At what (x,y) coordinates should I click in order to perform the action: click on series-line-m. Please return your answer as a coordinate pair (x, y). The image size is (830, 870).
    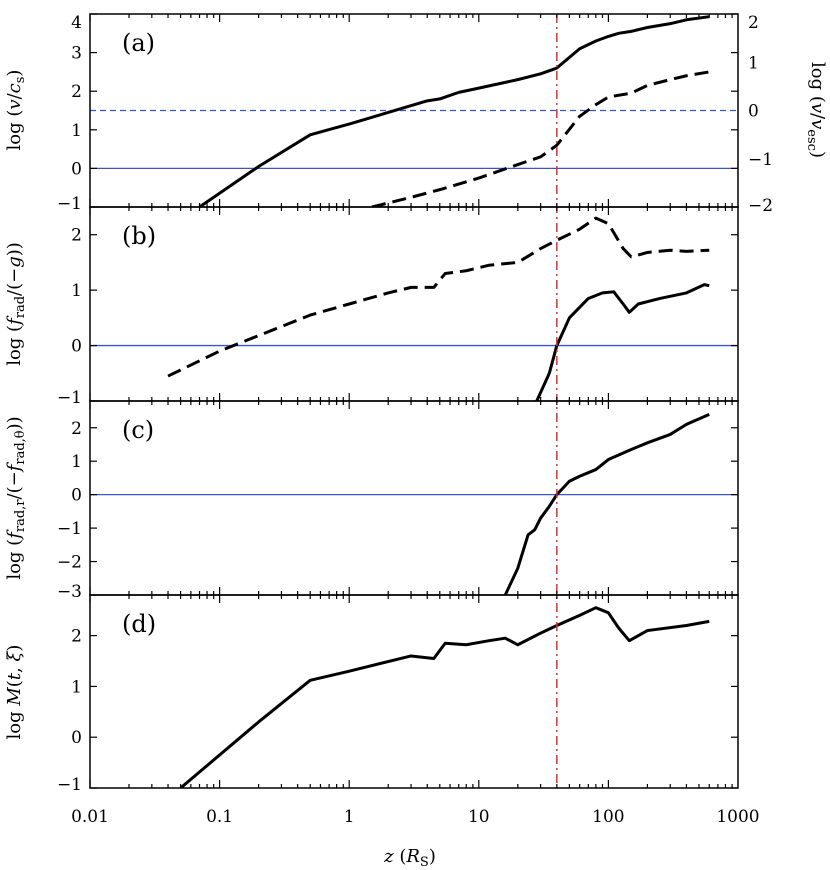
    Looking at the image, I should click on (444, 697).